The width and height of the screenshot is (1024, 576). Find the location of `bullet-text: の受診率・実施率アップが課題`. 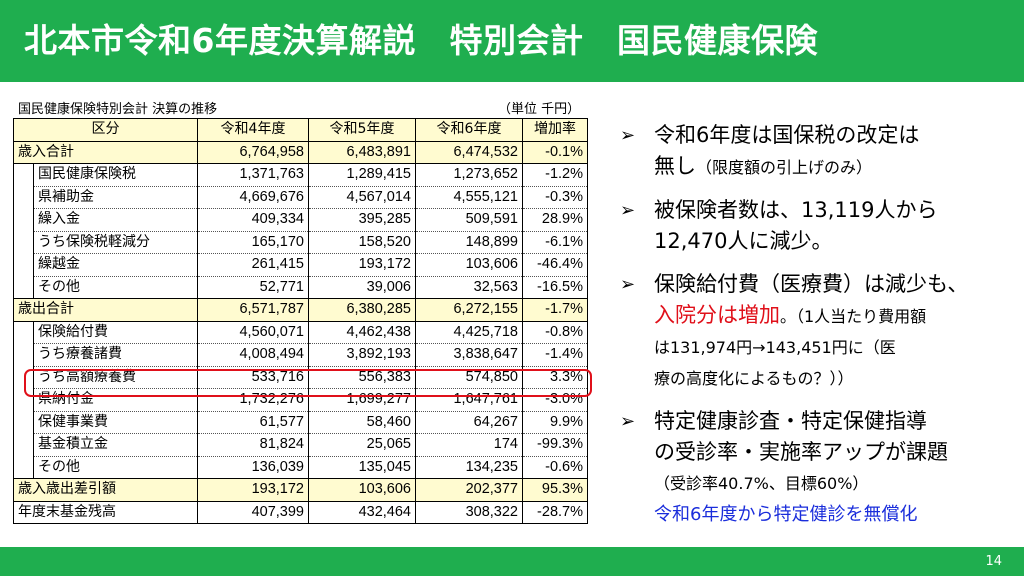

bullet-text: の受診率・実施率アップが課題 is located at coordinates (801, 452).